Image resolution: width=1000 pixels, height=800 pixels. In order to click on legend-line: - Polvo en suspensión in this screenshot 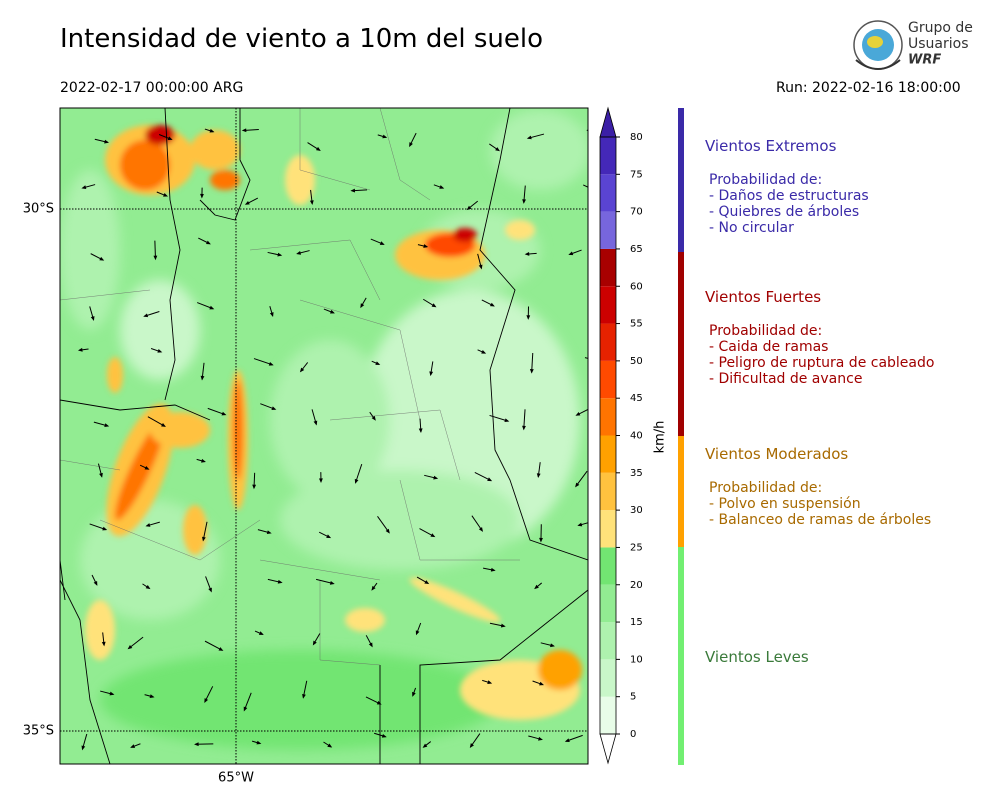, I will do `click(785, 504)`.